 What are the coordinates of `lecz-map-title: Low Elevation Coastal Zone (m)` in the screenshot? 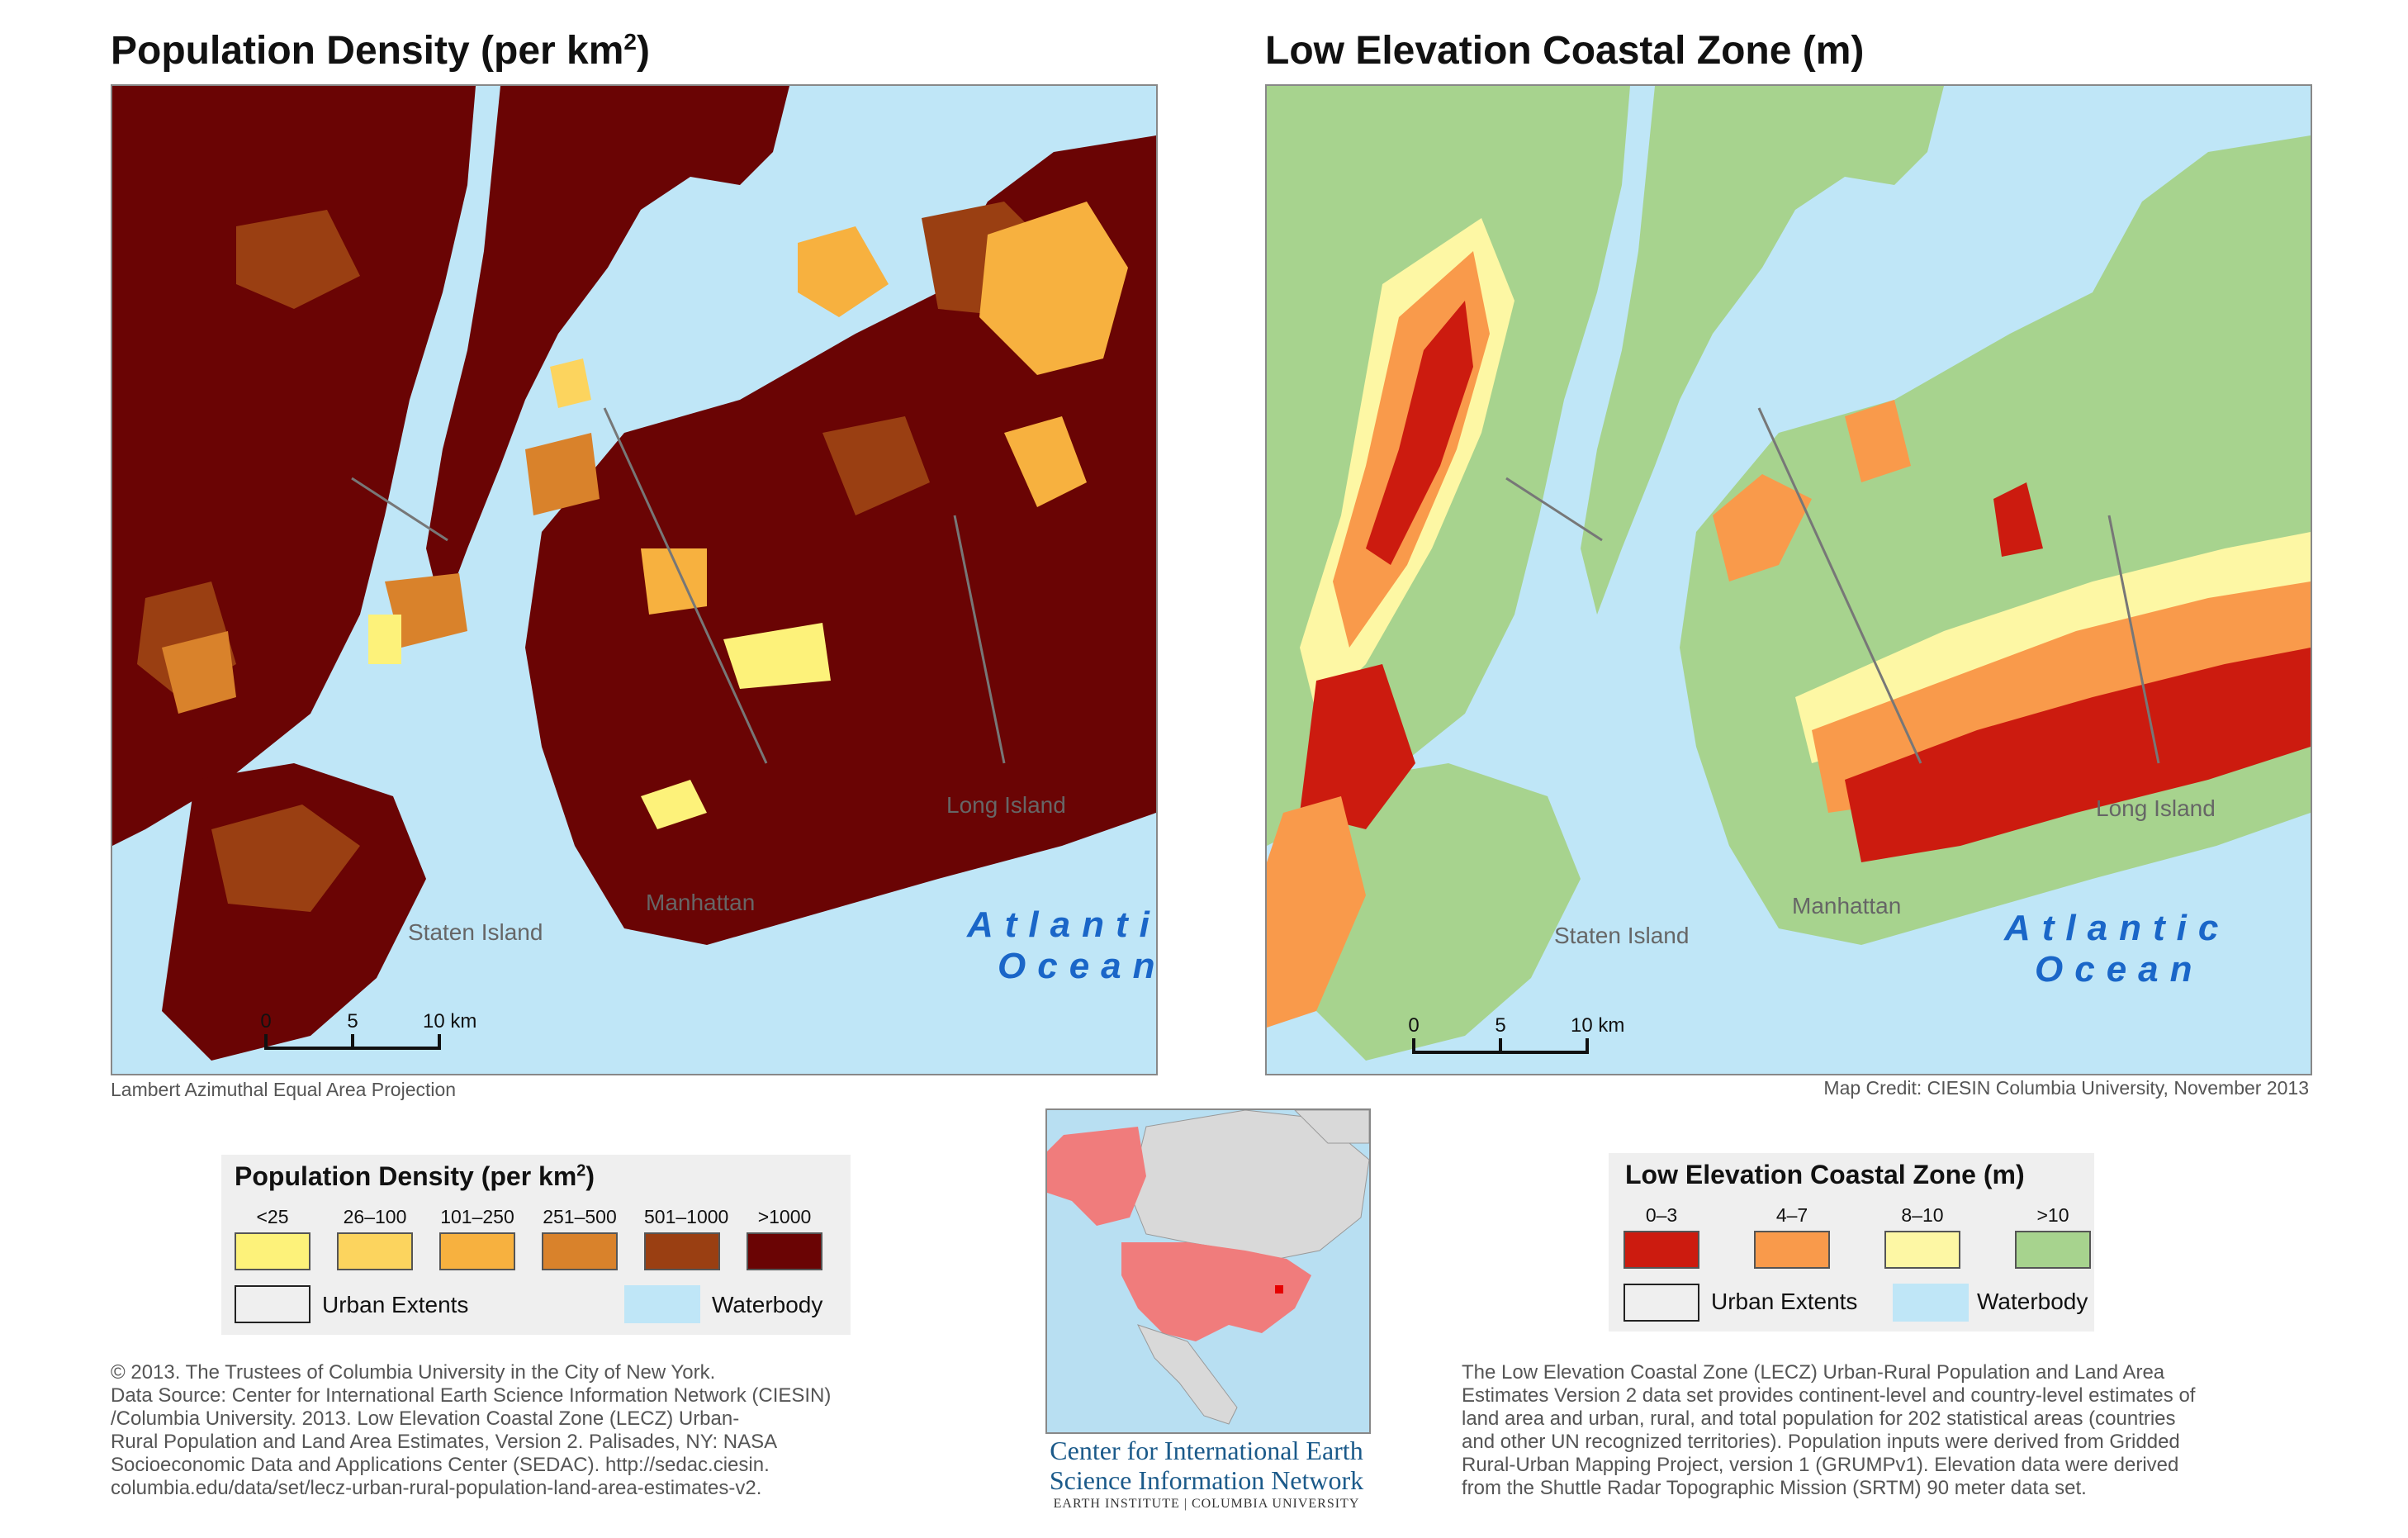 It's located at (1565, 51).